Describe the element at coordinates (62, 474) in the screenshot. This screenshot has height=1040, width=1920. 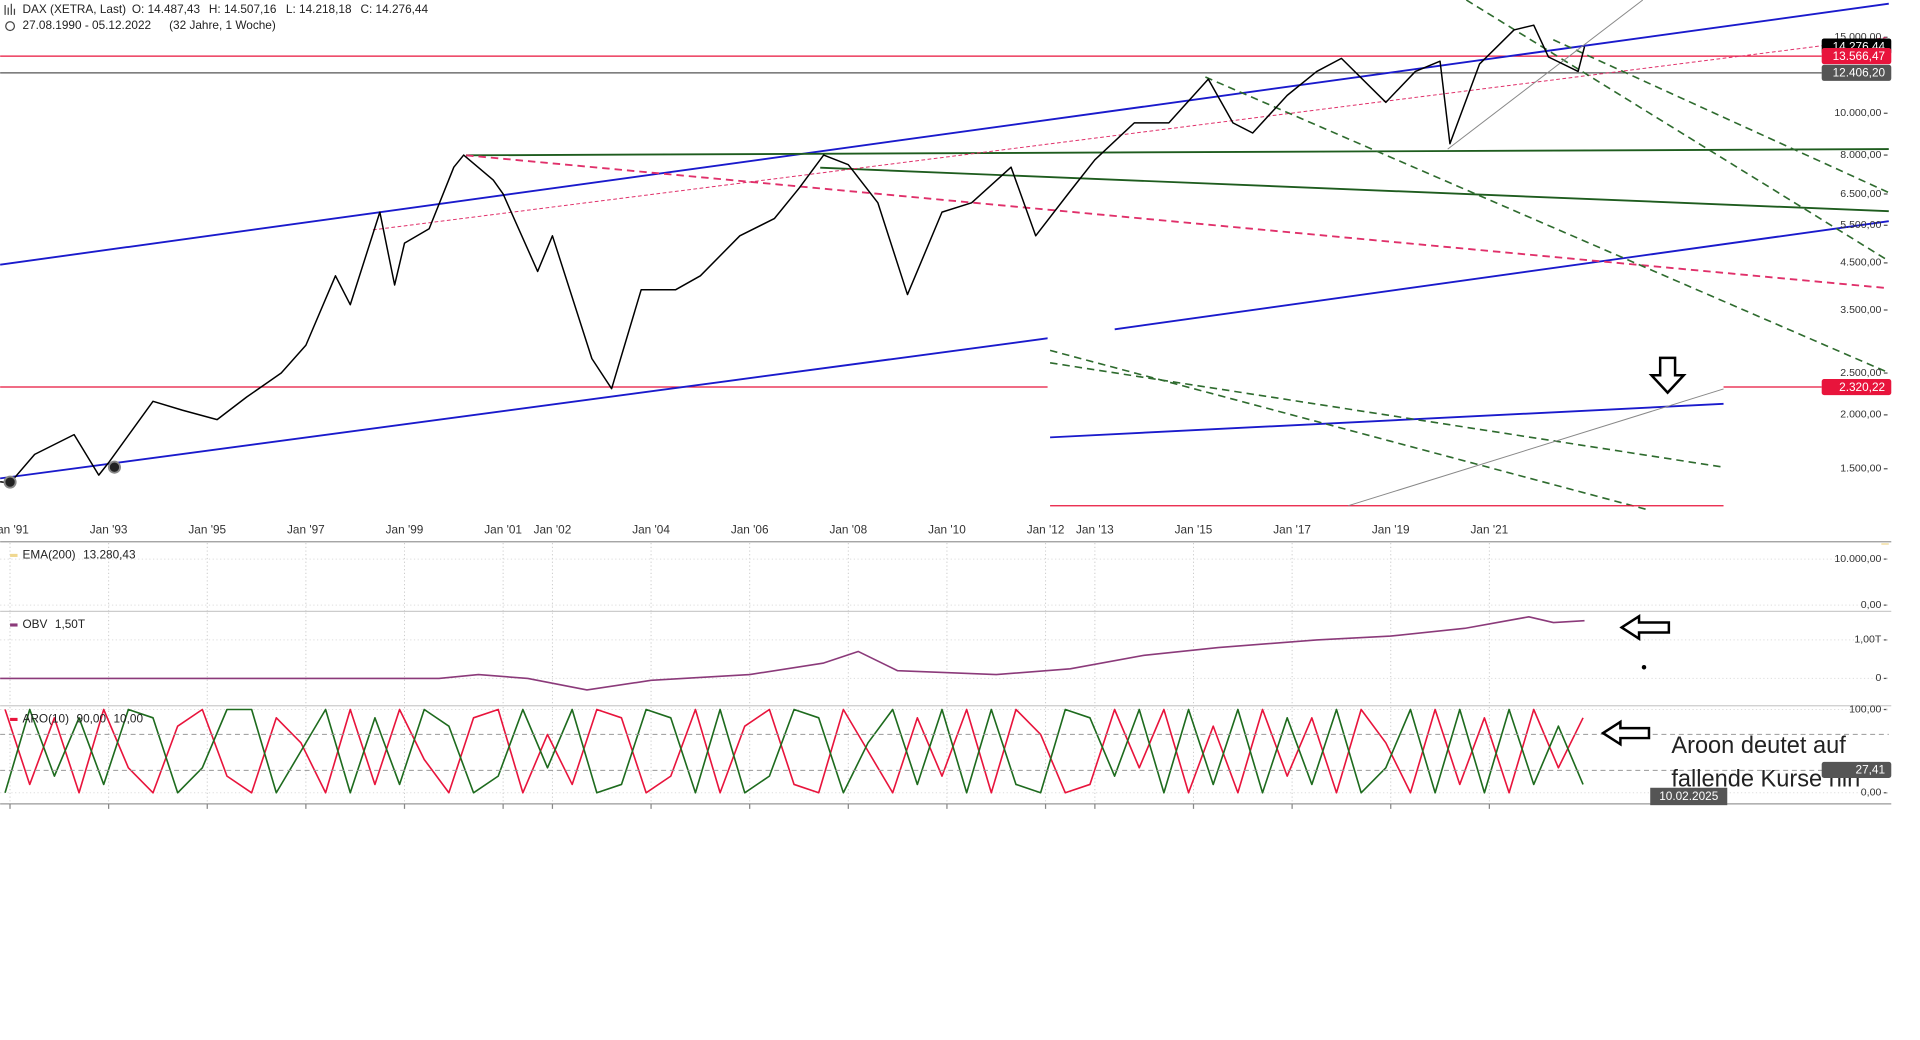
I see `markers` at that location.